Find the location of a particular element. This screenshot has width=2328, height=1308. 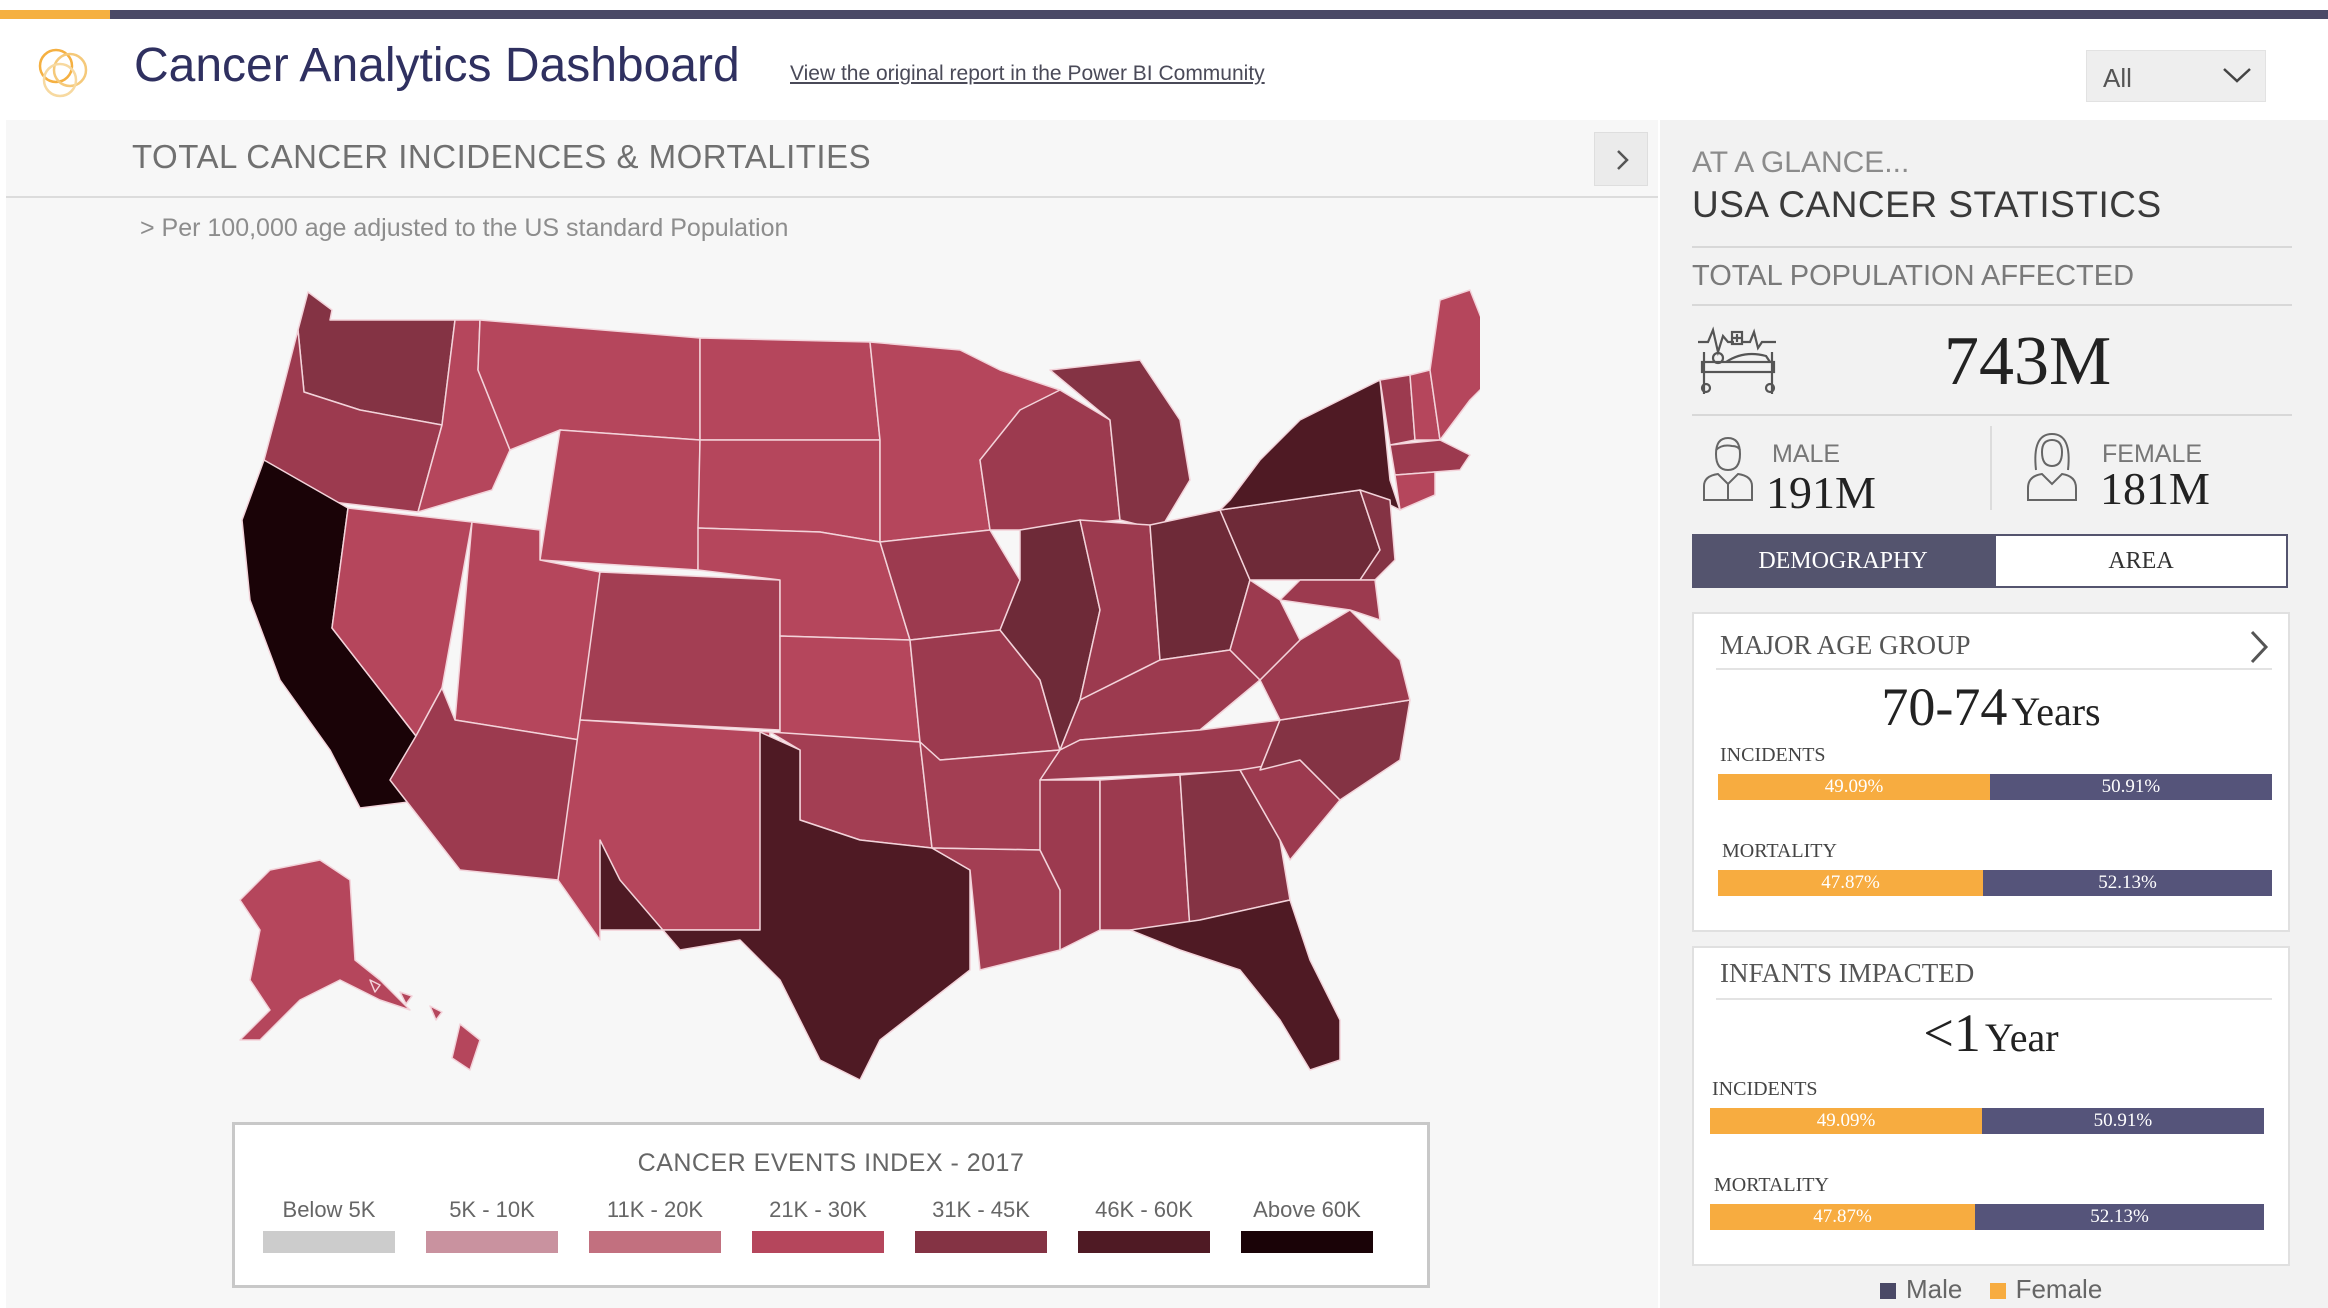

stats-heading: USA CANCER STATISTICS is located at coordinates (1927, 204).